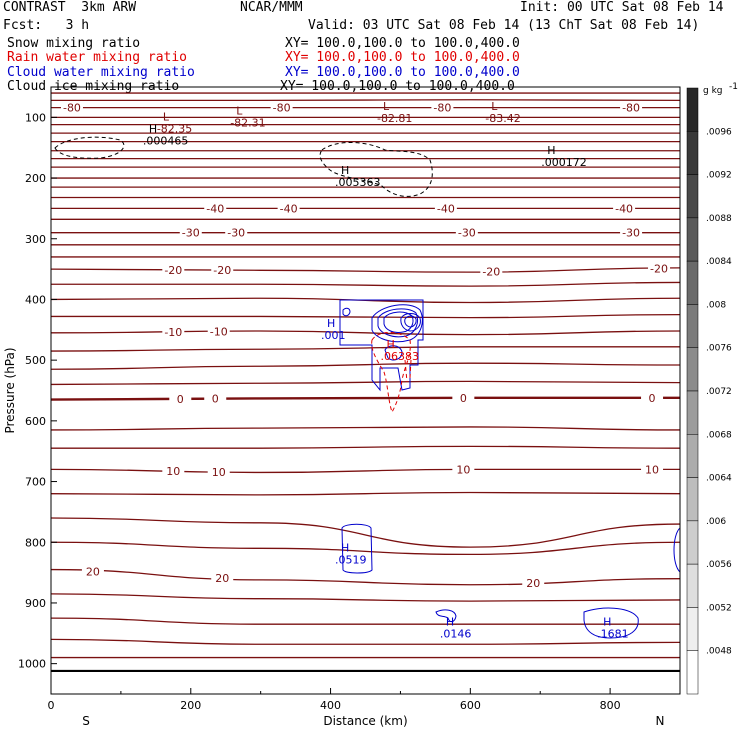  Describe the element at coordinates (174, 128) in the screenshot. I see `extremum-value: -82.35` at that location.